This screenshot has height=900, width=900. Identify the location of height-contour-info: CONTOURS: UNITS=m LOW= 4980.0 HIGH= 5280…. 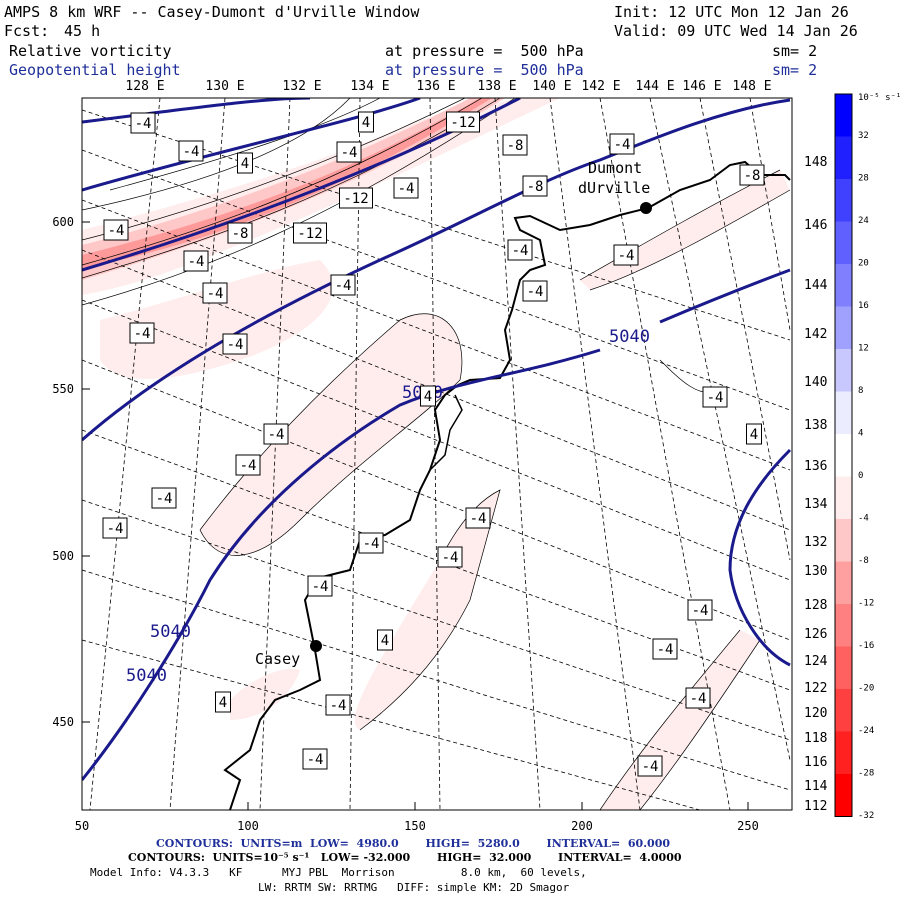
(413, 843).